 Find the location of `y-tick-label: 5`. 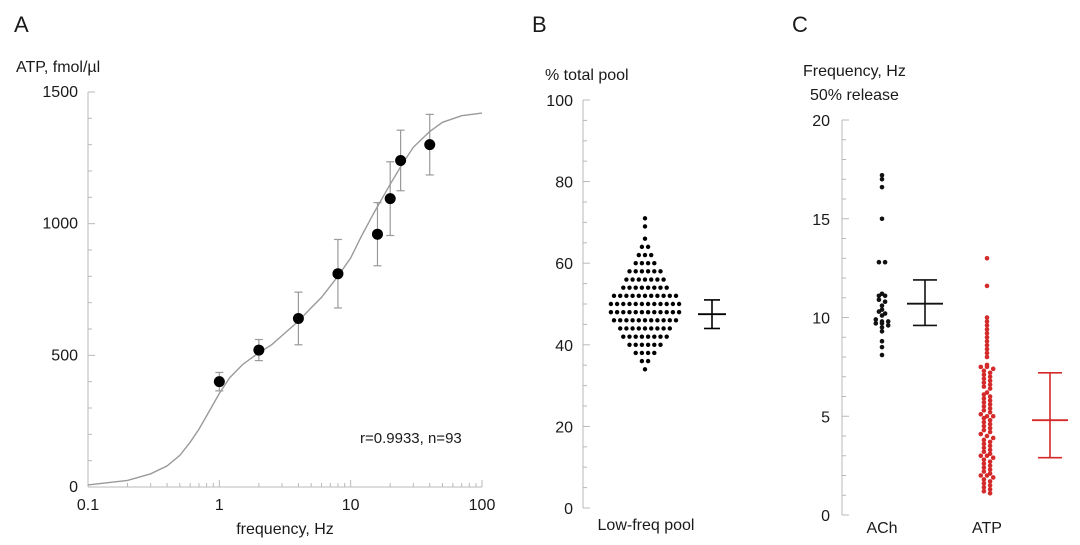

y-tick-label: 5 is located at coordinates (825, 417).